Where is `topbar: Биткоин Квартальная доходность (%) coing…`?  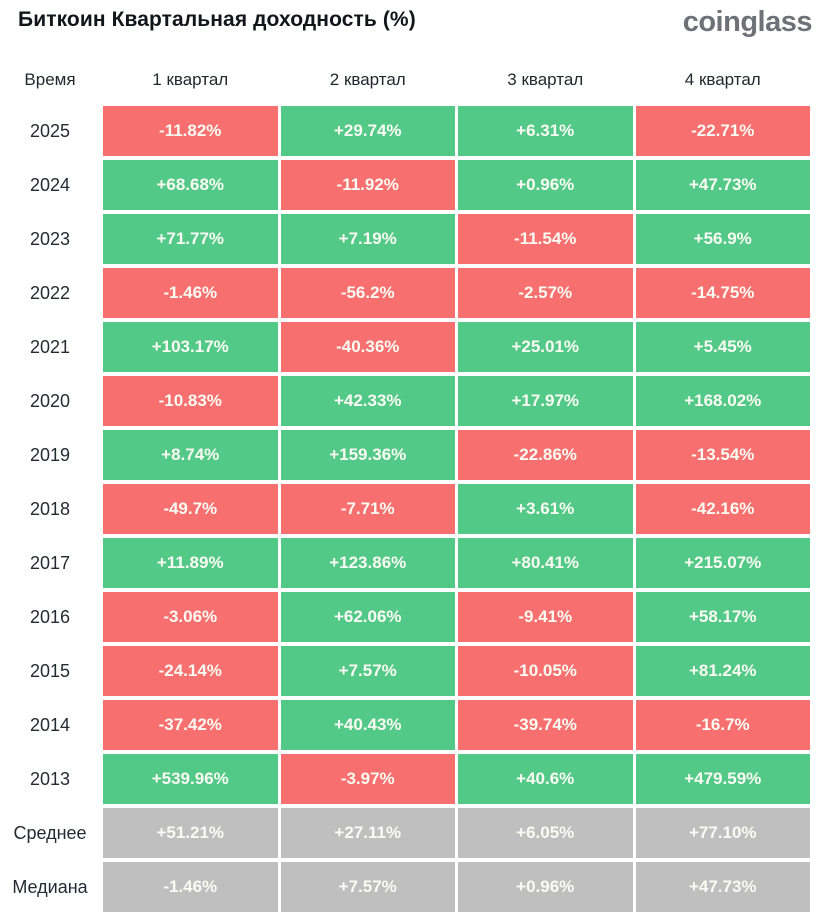
topbar: Биткоин Квартальная доходность (%) coing… is located at coordinates (414, 20).